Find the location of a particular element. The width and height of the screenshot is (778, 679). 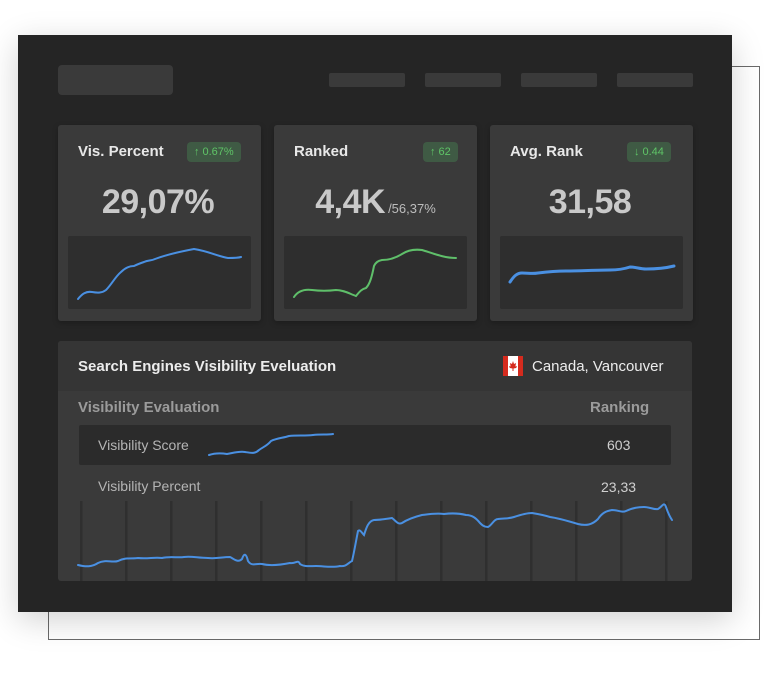

score-sparkline is located at coordinates (271, 444).